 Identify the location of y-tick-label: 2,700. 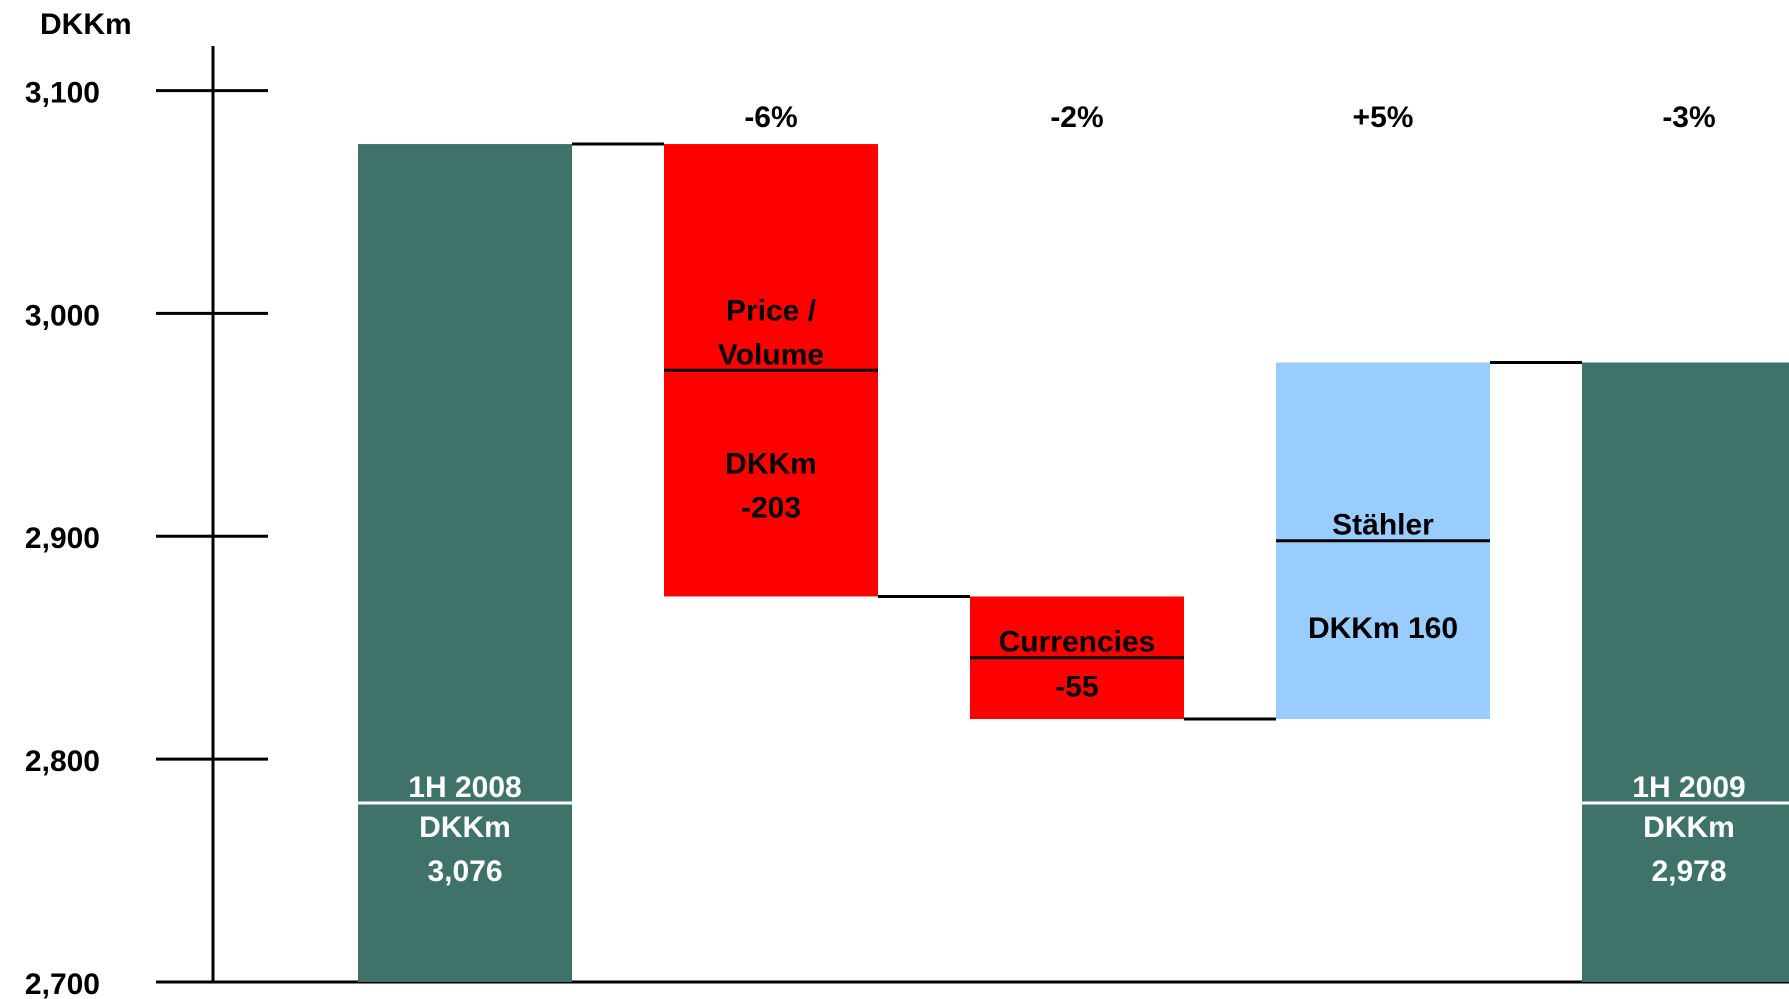
(62, 983).